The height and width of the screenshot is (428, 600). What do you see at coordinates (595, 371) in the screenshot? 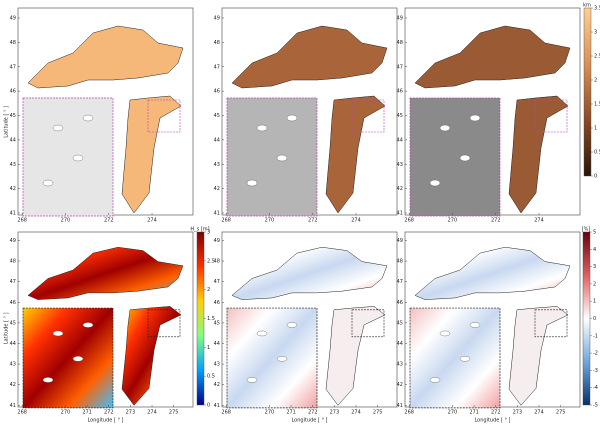
I see `colorbar-tick-label: -3` at bounding box center [595, 371].